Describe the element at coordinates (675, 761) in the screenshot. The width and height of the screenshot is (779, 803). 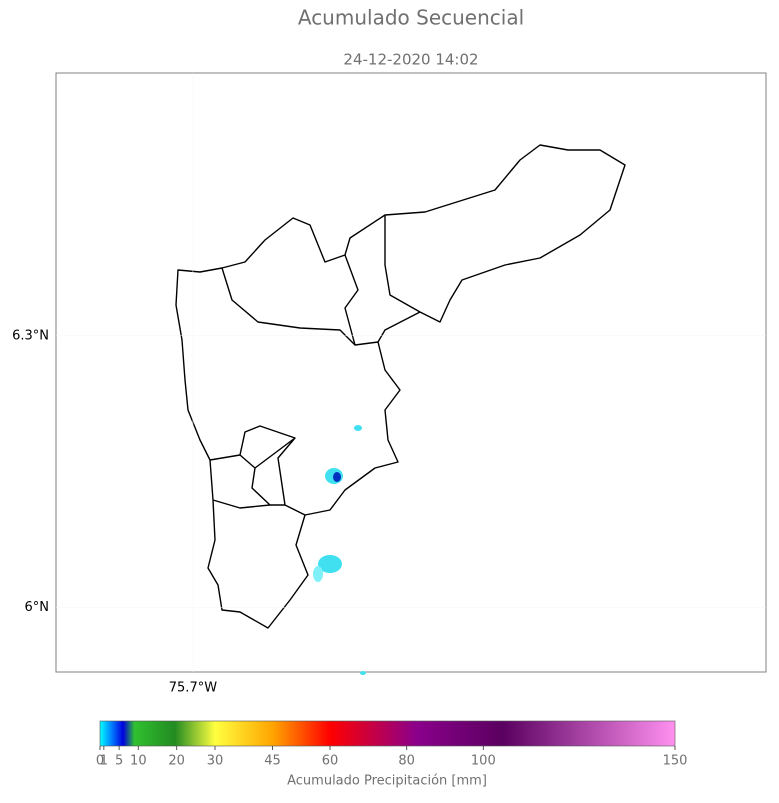
I see `colorbar-tick-label: 150` at that location.